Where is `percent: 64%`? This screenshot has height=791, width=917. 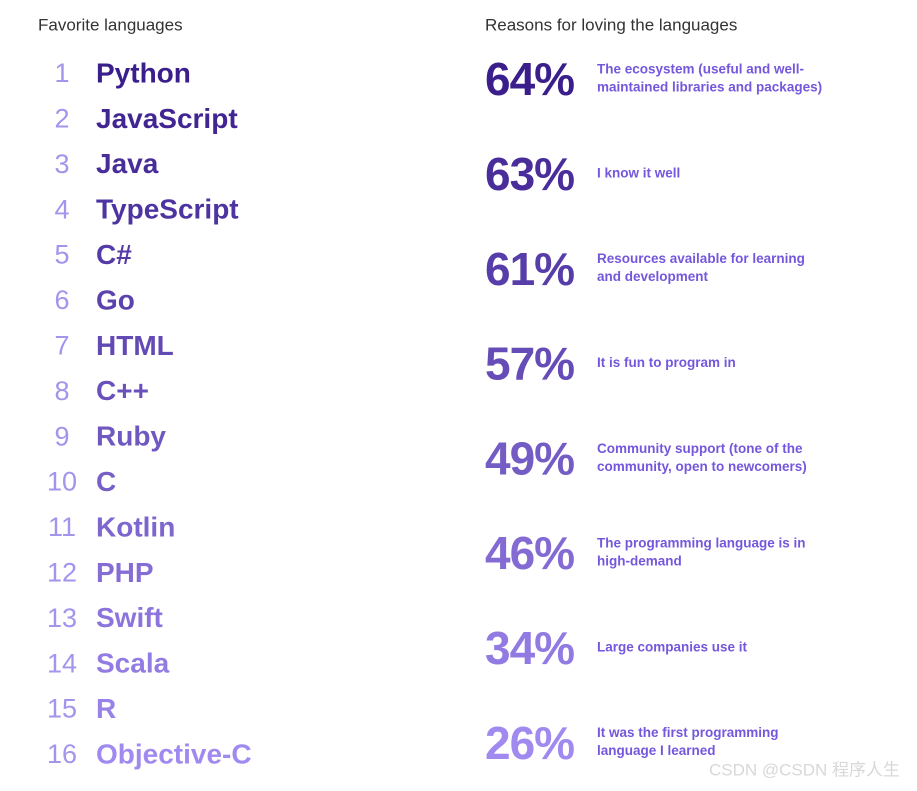
percent: 64% is located at coordinates (529, 79).